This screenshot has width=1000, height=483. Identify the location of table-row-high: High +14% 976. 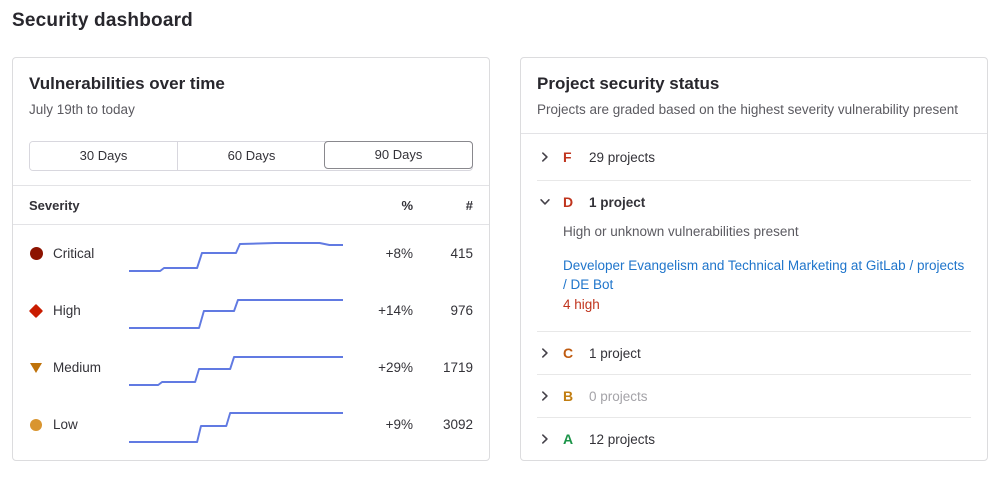
(250, 310).